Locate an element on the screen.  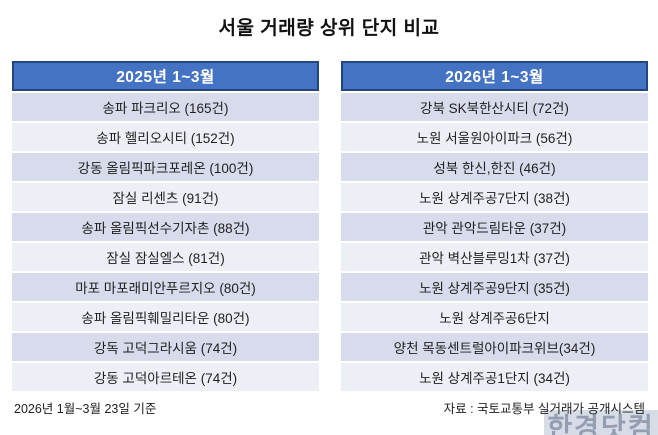
footer: 2026년 1월~3월 23일 기준 자료 : 국토교통부 실거래가 공개시스템 is located at coordinates (329, 407).